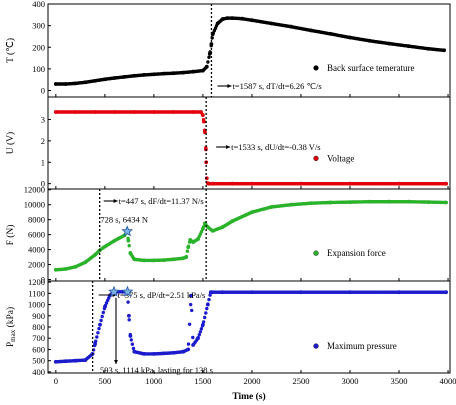  I want to click on panel-0-ytick-label-1: 100, so click(38, 69).